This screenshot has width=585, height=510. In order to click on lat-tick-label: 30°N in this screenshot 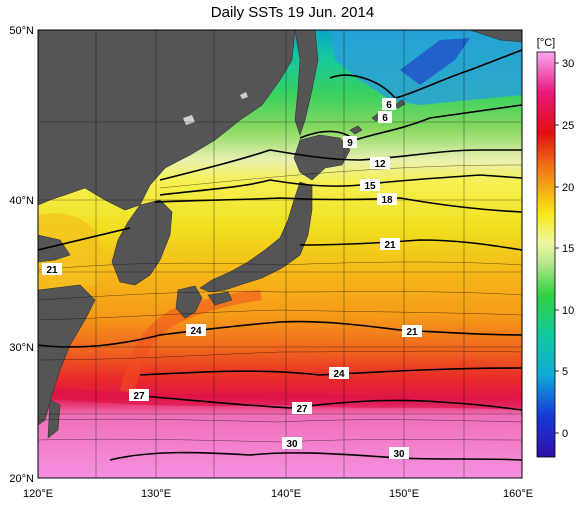, I will do `click(21, 348)`.